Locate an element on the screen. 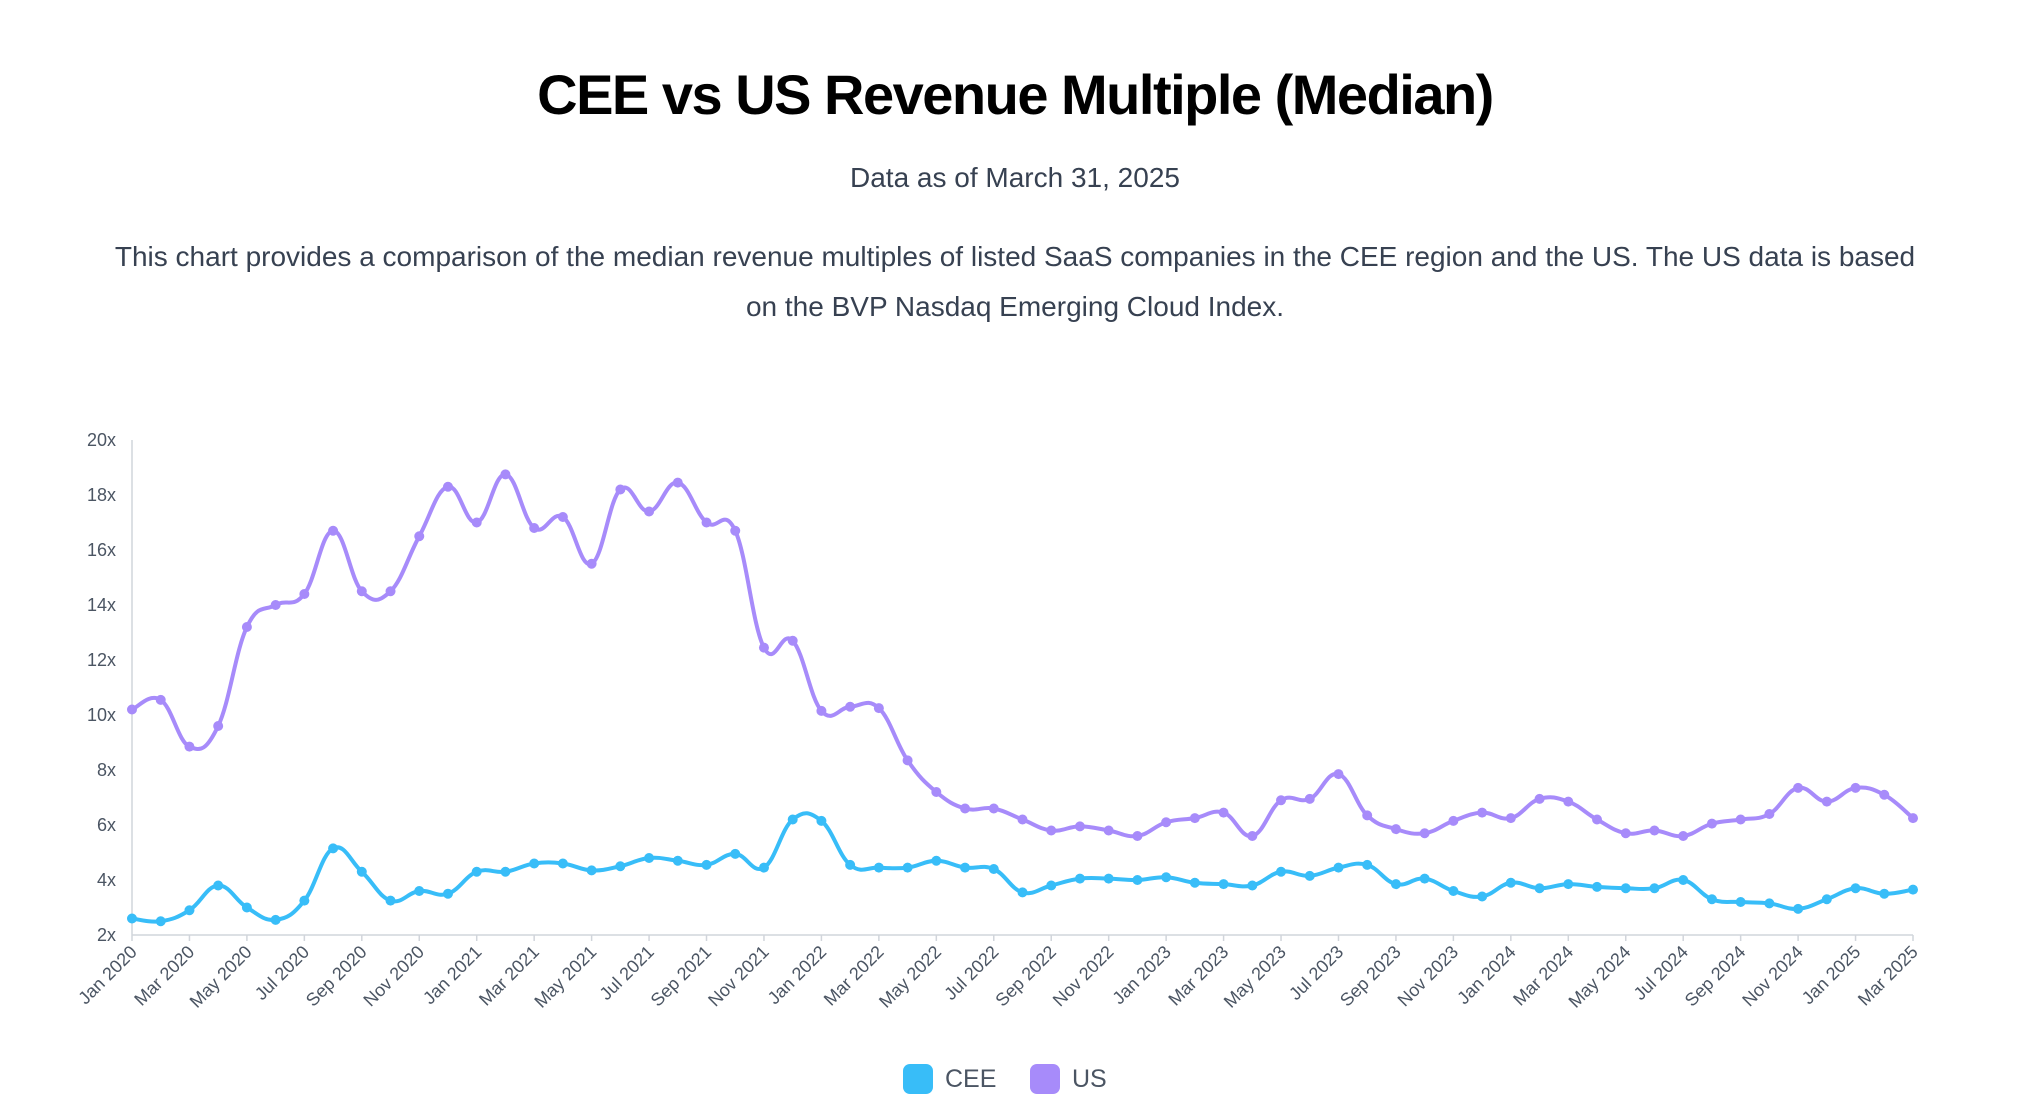  legend-item-cee: CEE is located at coordinates (949, 1079).